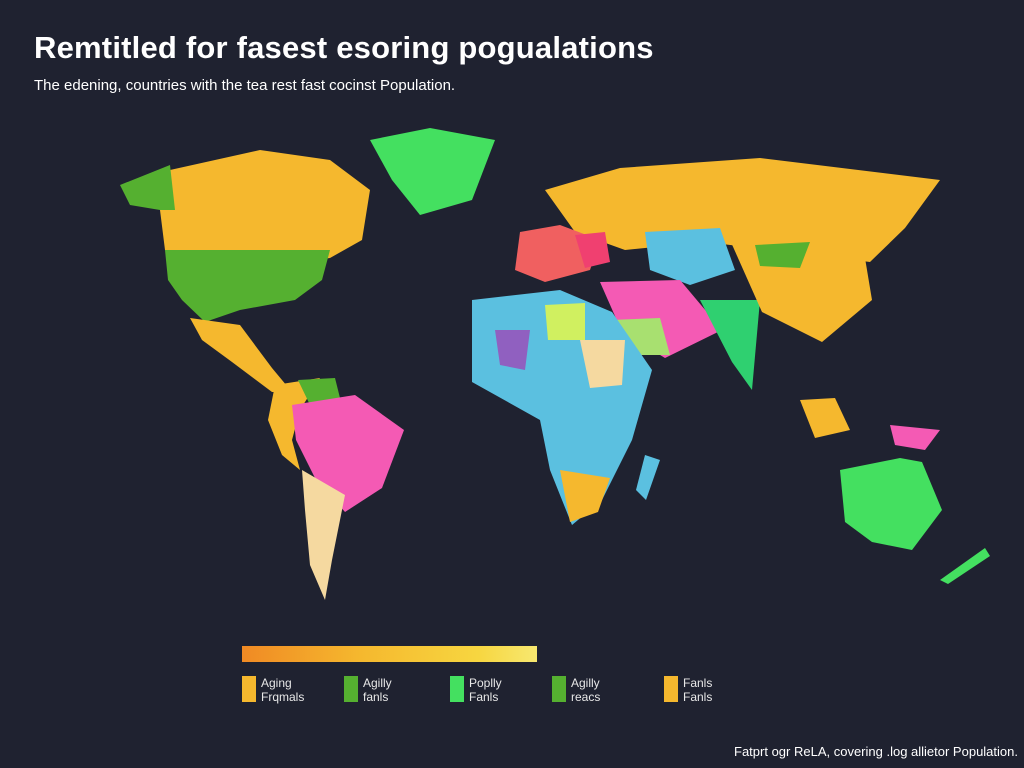 The width and height of the screenshot is (1024, 768). I want to click on legend-item: Fanls Fanls, so click(688, 690).